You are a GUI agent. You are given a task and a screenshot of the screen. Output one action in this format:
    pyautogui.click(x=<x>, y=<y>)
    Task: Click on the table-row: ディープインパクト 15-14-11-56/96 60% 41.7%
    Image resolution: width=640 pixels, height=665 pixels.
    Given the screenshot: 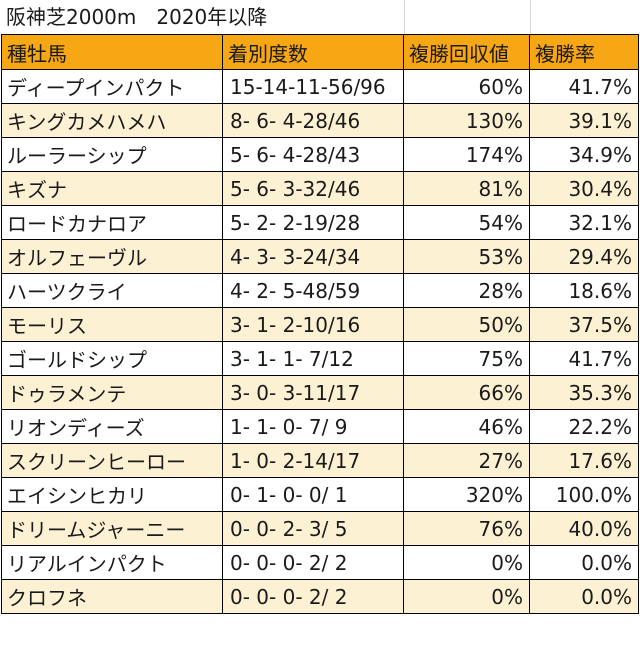 What is the action you would take?
    pyautogui.click(x=320, y=86)
    